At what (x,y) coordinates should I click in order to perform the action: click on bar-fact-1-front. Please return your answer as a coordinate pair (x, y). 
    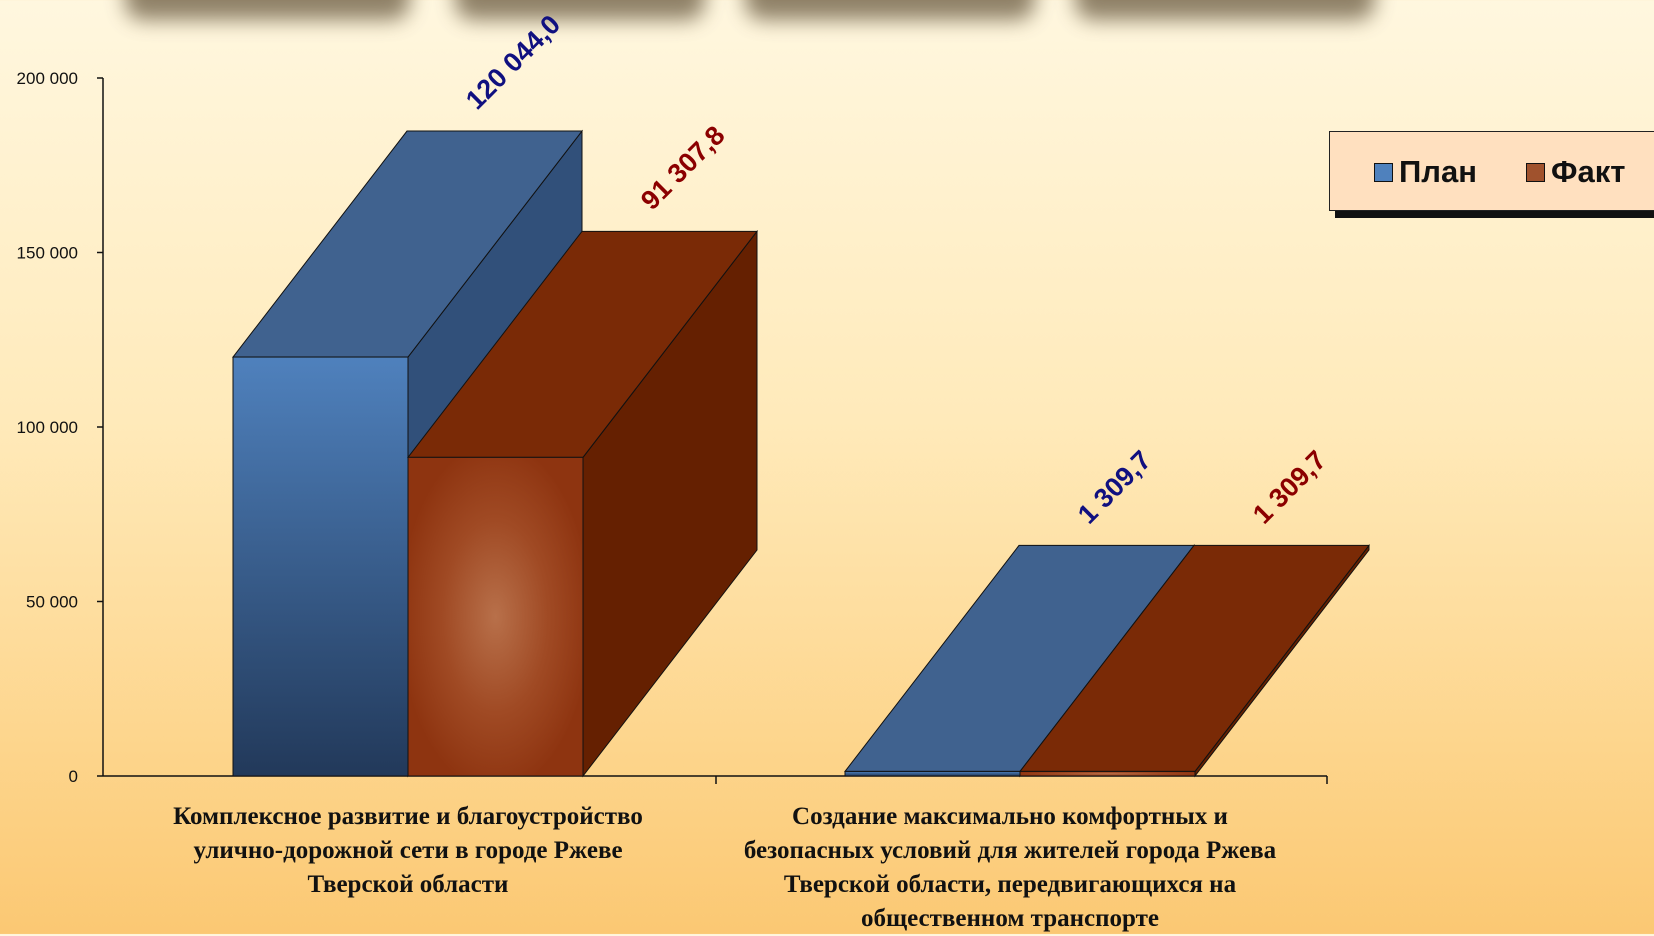
    Looking at the image, I should click on (495, 616).